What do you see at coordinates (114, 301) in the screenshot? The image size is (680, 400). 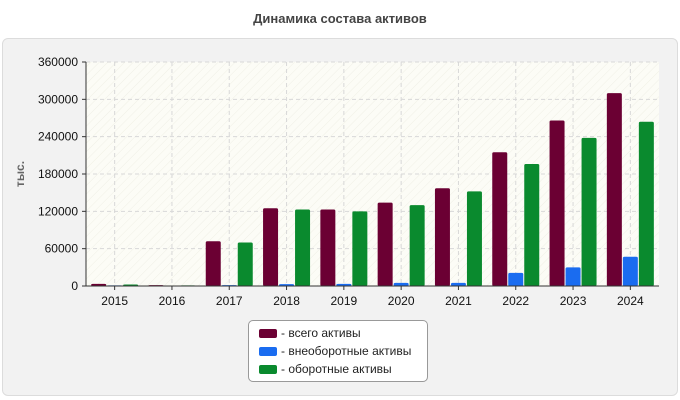 I see `x-tick-label: 2015` at bounding box center [114, 301].